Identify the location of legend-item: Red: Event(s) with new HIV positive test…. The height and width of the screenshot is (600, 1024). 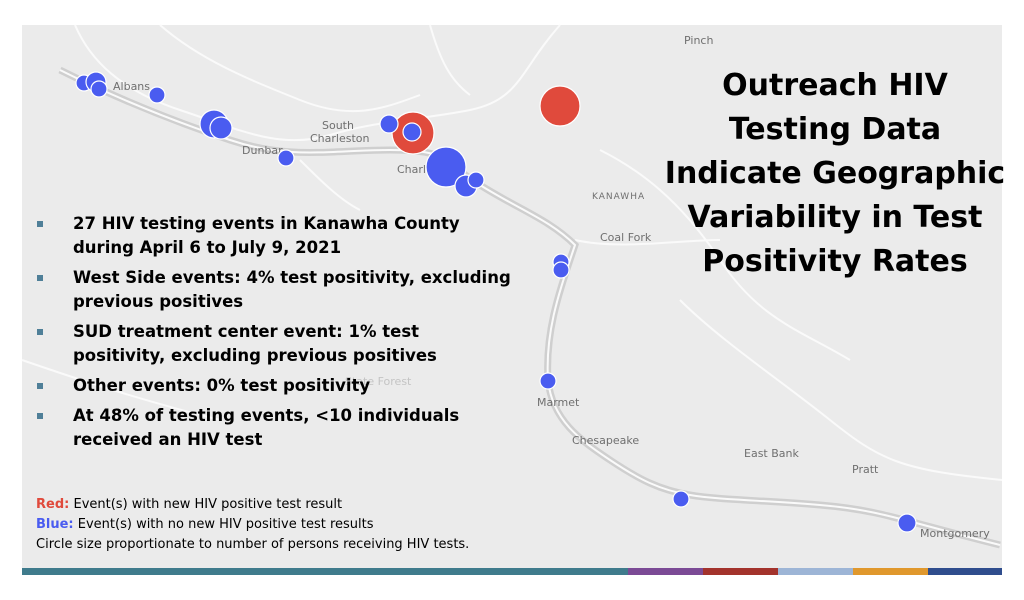
(252, 505).